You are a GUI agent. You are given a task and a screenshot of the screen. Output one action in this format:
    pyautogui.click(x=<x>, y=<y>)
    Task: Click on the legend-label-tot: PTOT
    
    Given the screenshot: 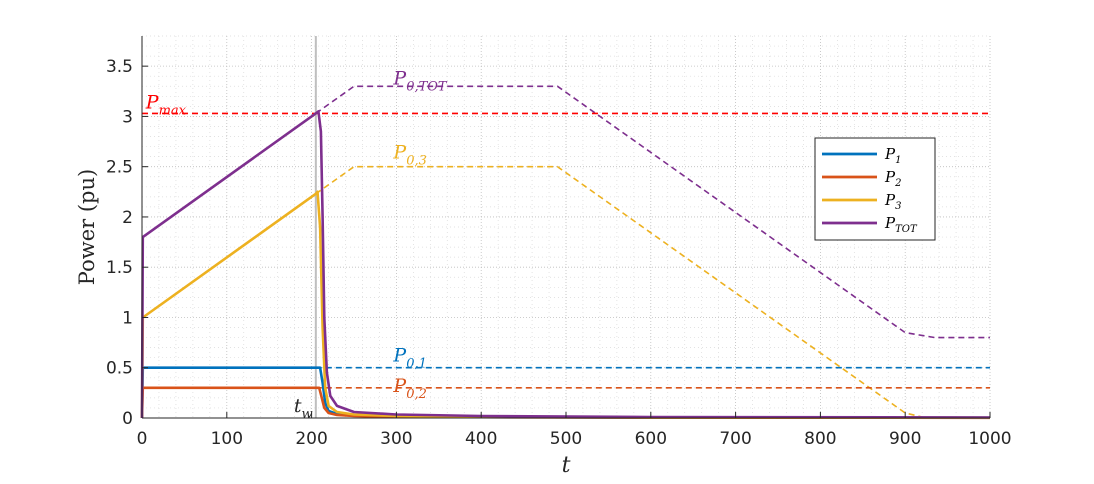 What is the action you would take?
    pyautogui.click(x=901, y=224)
    